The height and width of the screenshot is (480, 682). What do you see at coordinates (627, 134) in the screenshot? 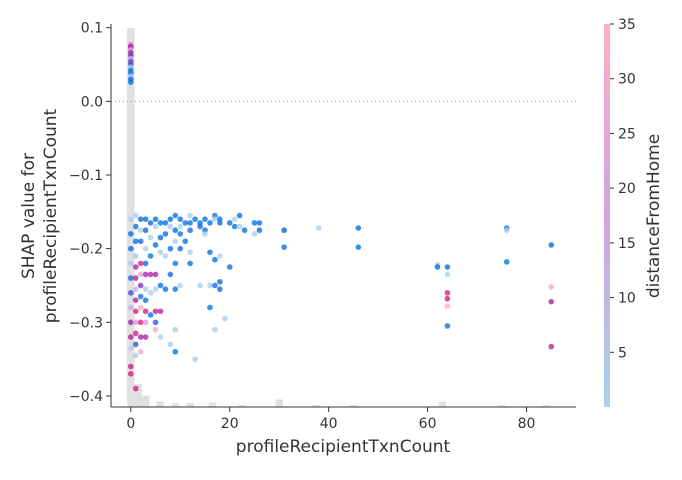
I see `colorbar-tick-label: 25` at bounding box center [627, 134].